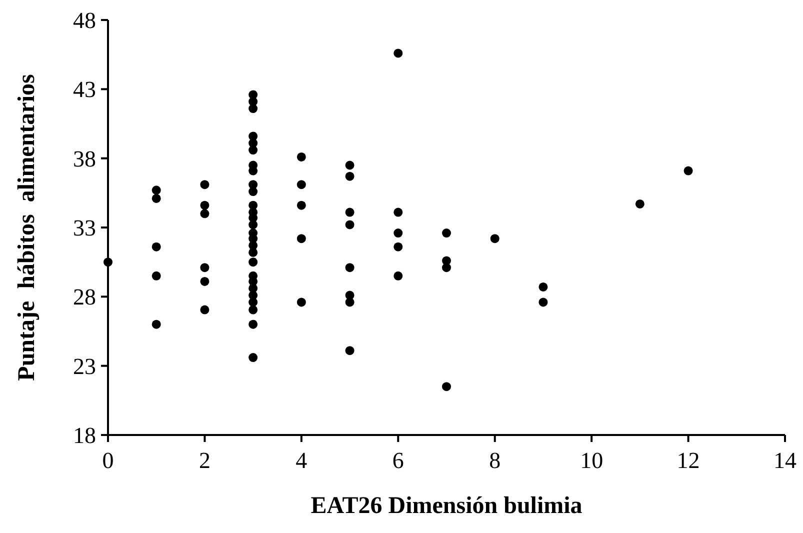  What do you see at coordinates (84, 159) in the screenshot?
I see `y-tick-label: 38` at bounding box center [84, 159].